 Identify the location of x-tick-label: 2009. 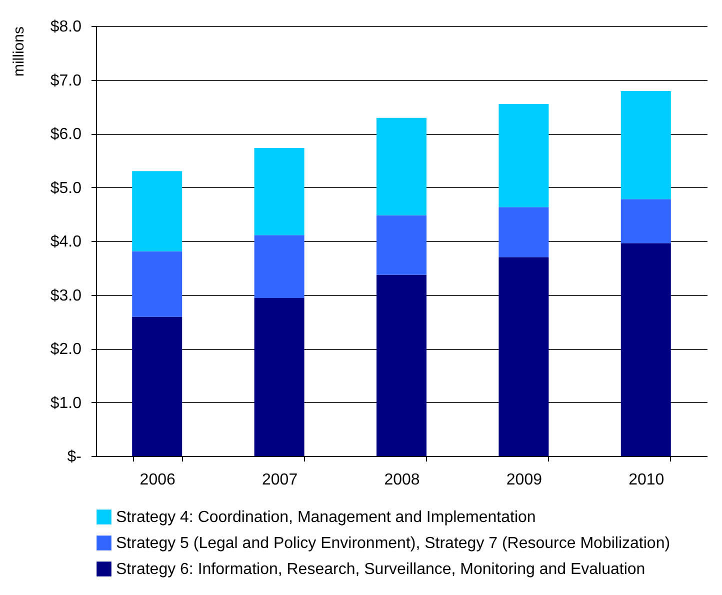
(524, 480).